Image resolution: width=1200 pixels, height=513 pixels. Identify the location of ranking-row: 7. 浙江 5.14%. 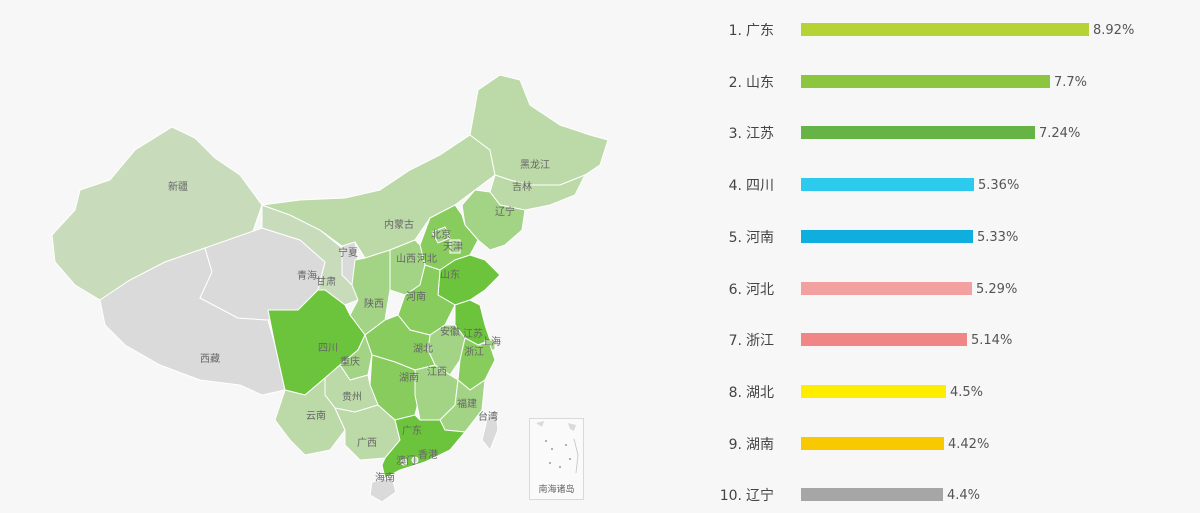
(950, 341).